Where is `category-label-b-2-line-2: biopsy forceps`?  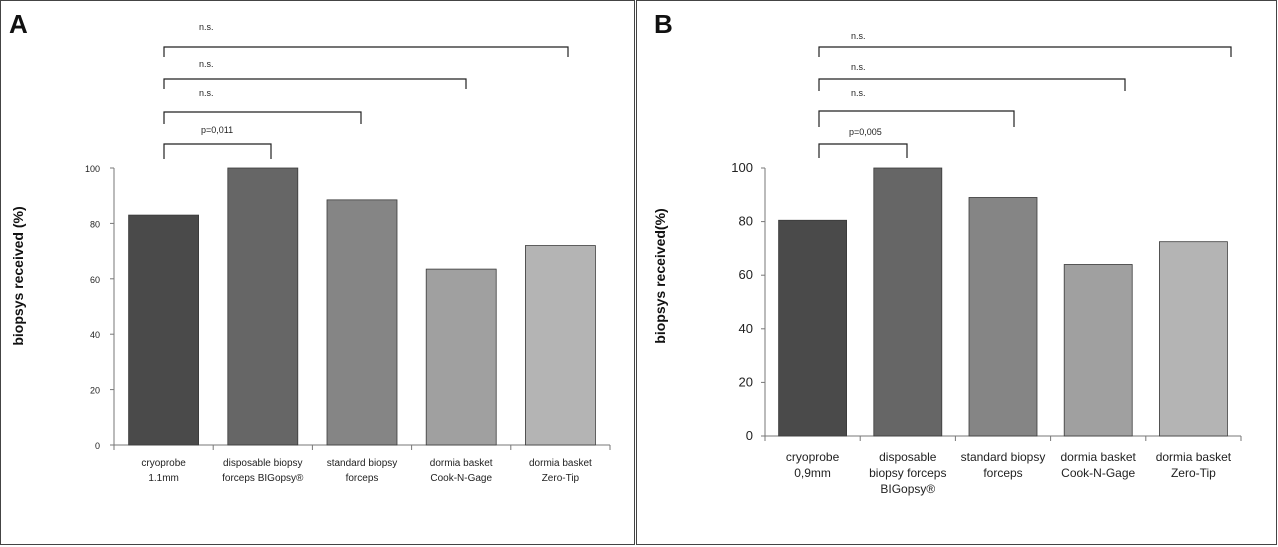
category-label-b-2-line-2: biopsy forceps is located at coordinates (907, 473).